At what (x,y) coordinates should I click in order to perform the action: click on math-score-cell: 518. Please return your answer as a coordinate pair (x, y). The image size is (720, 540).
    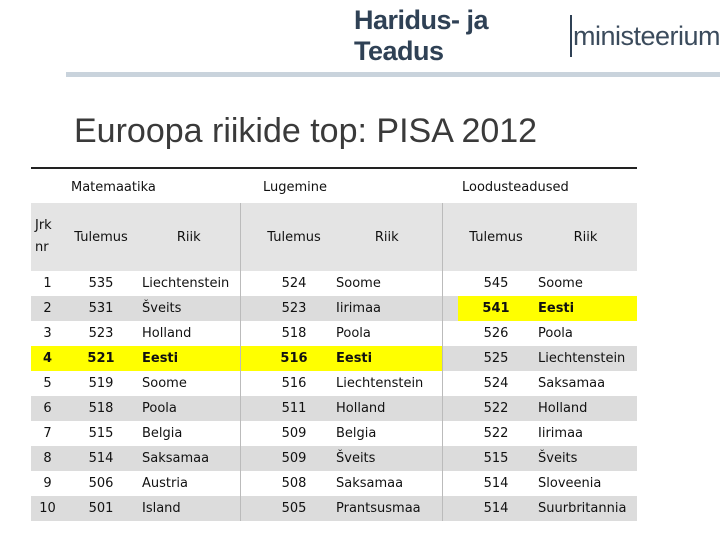
    Looking at the image, I should click on (101, 408).